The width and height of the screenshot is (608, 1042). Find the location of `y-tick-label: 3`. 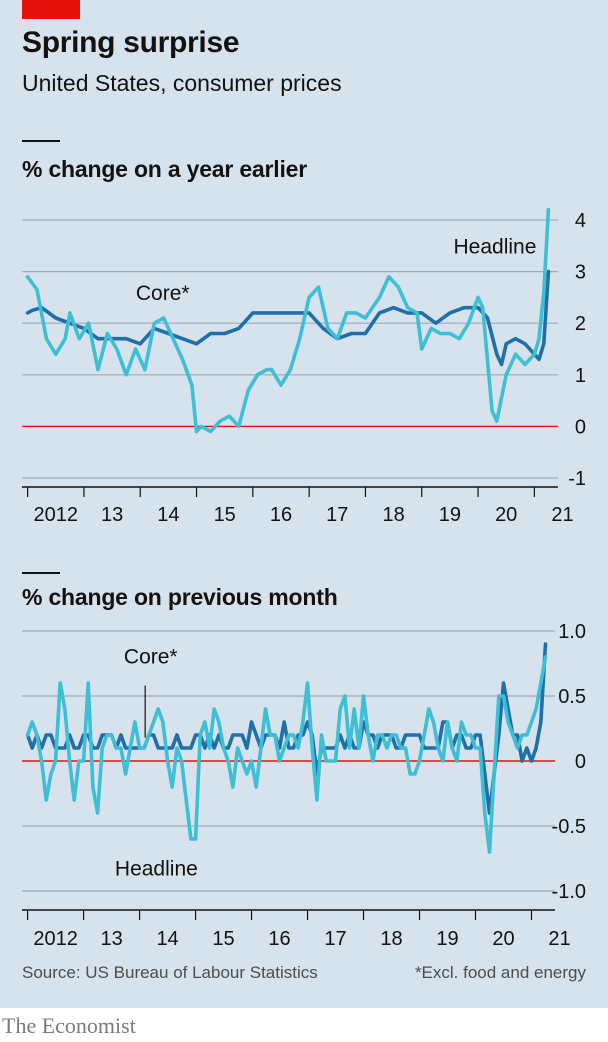

y-tick-label: 3 is located at coordinates (580, 273).